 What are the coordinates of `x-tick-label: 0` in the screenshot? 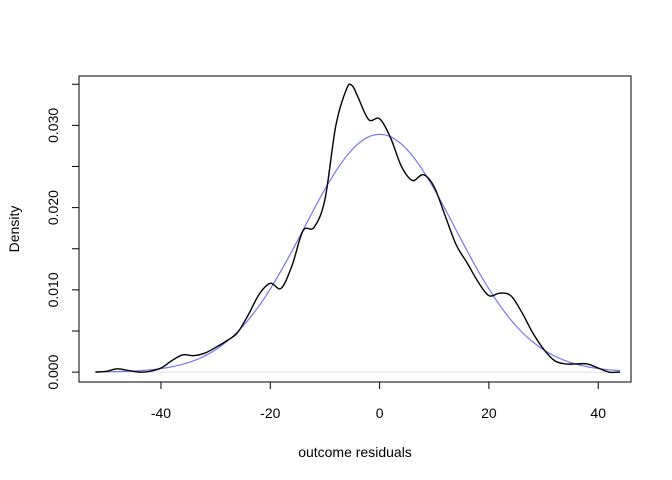 It's located at (380, 413).